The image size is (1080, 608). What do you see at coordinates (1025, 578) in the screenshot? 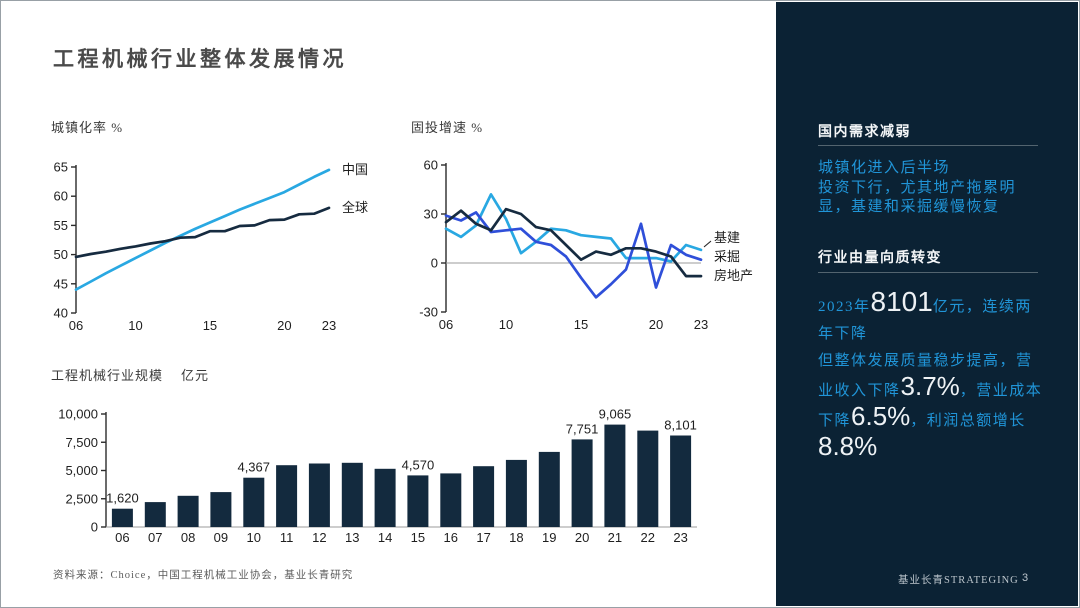
I see `page-number: 3` at bounding box center [1025, 578].